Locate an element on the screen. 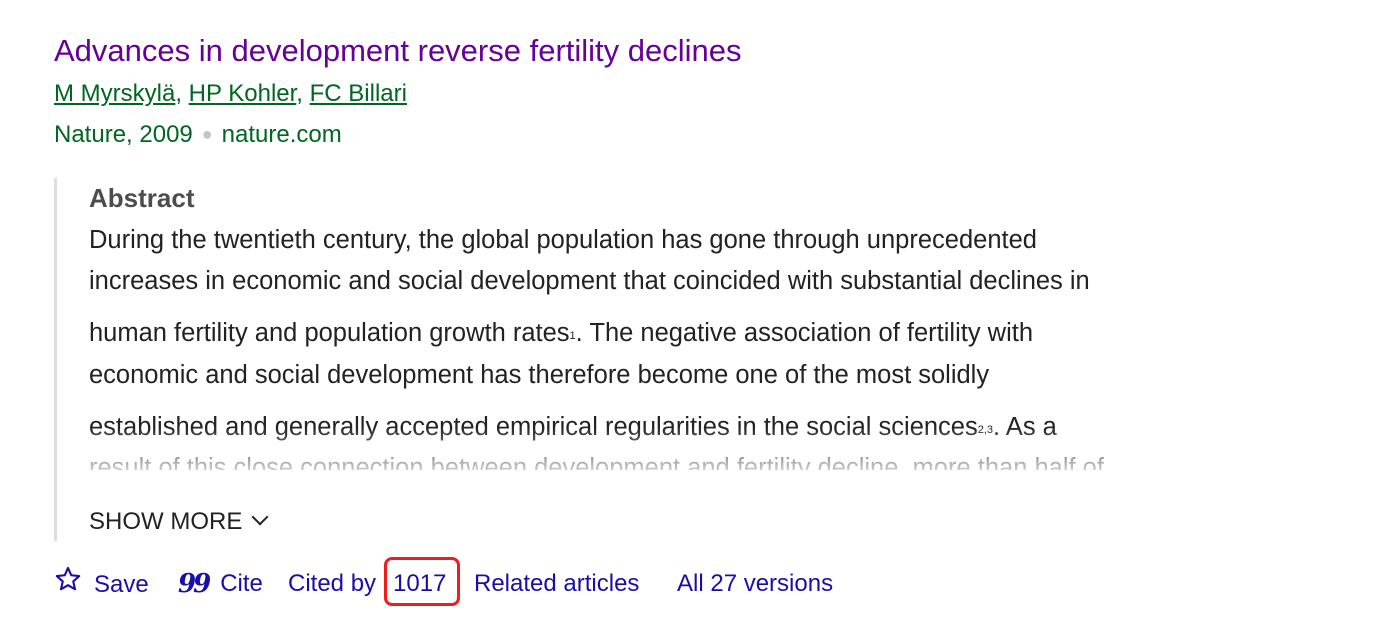 The height and width of the screenshot is (638, 1380). cite-button: 99 Cite is located at coordinates (220, 584).